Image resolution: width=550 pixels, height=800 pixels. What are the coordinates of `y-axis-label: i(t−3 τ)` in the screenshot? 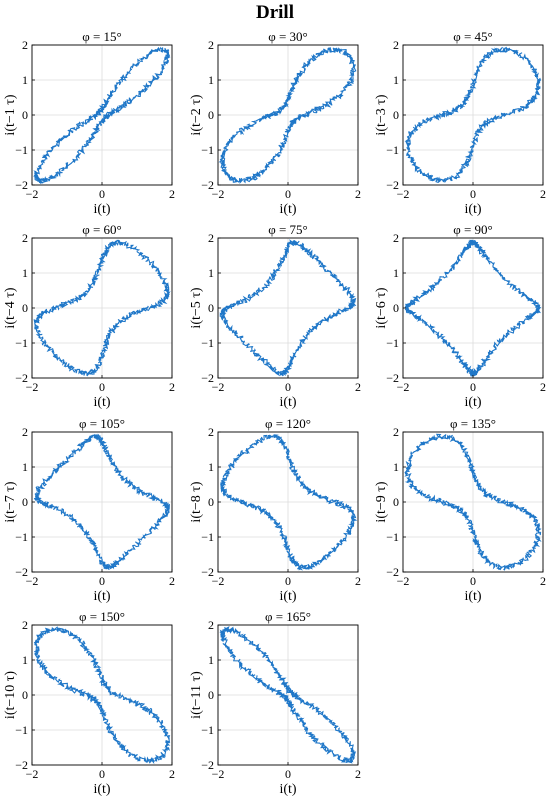 It's located at (381, 114).